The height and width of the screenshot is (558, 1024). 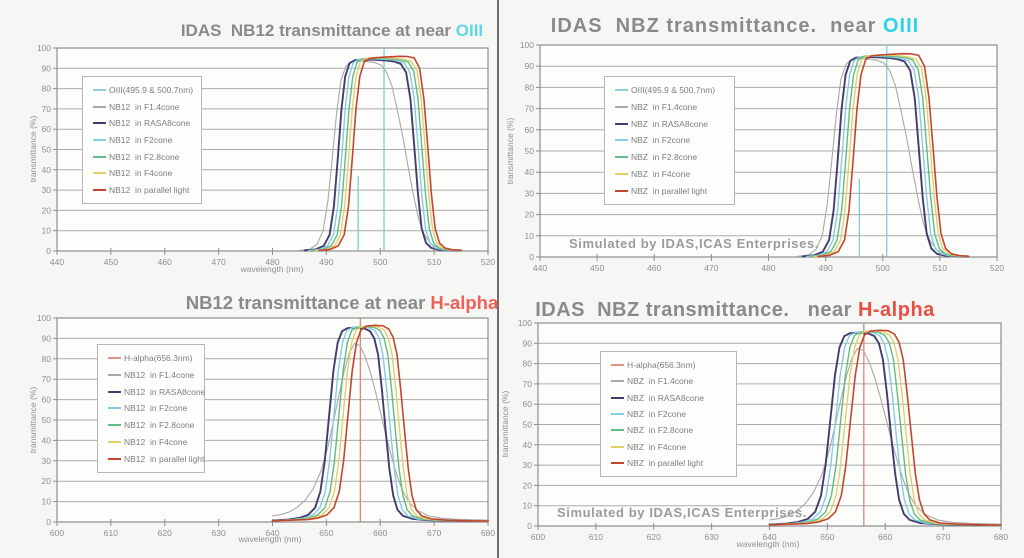 I want to click on series-nb12-in-f2cone, so click(x=380, y=424).